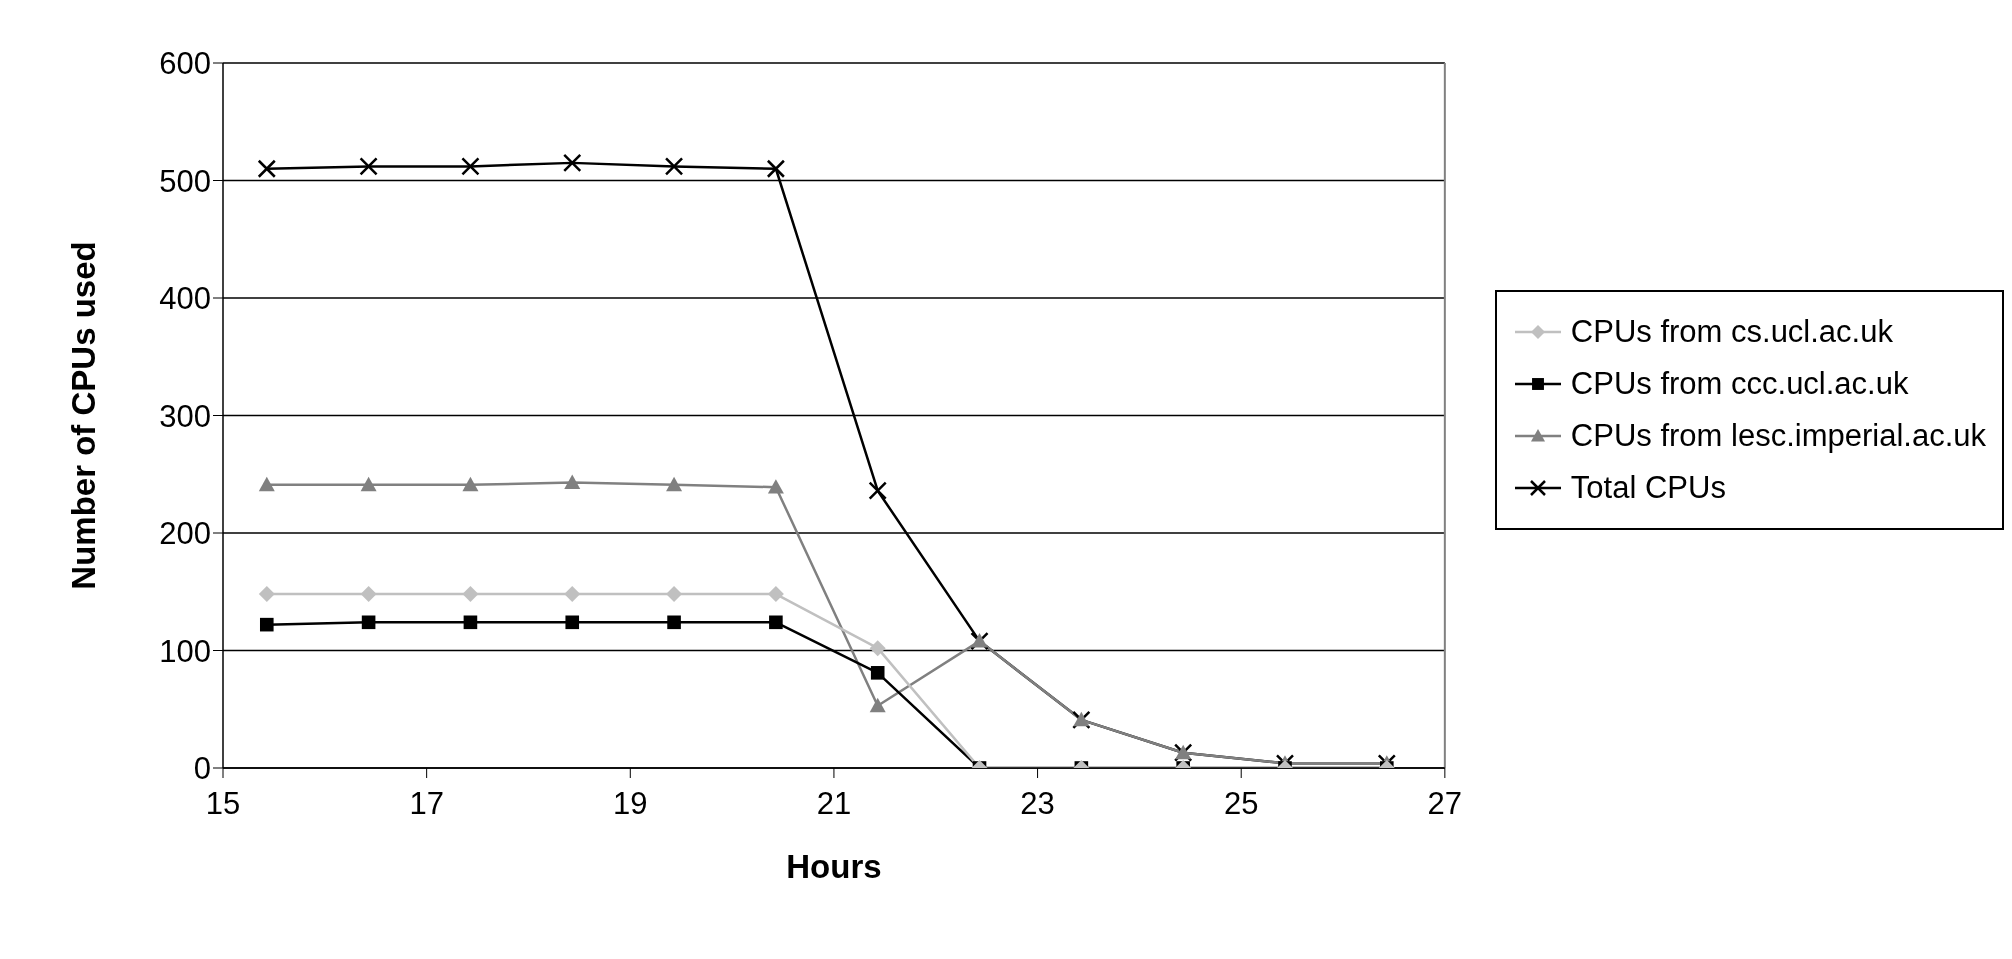 This screenshot has width=2012, height=959. I want to click on x-axis-title: Hours, so click(834, 866).